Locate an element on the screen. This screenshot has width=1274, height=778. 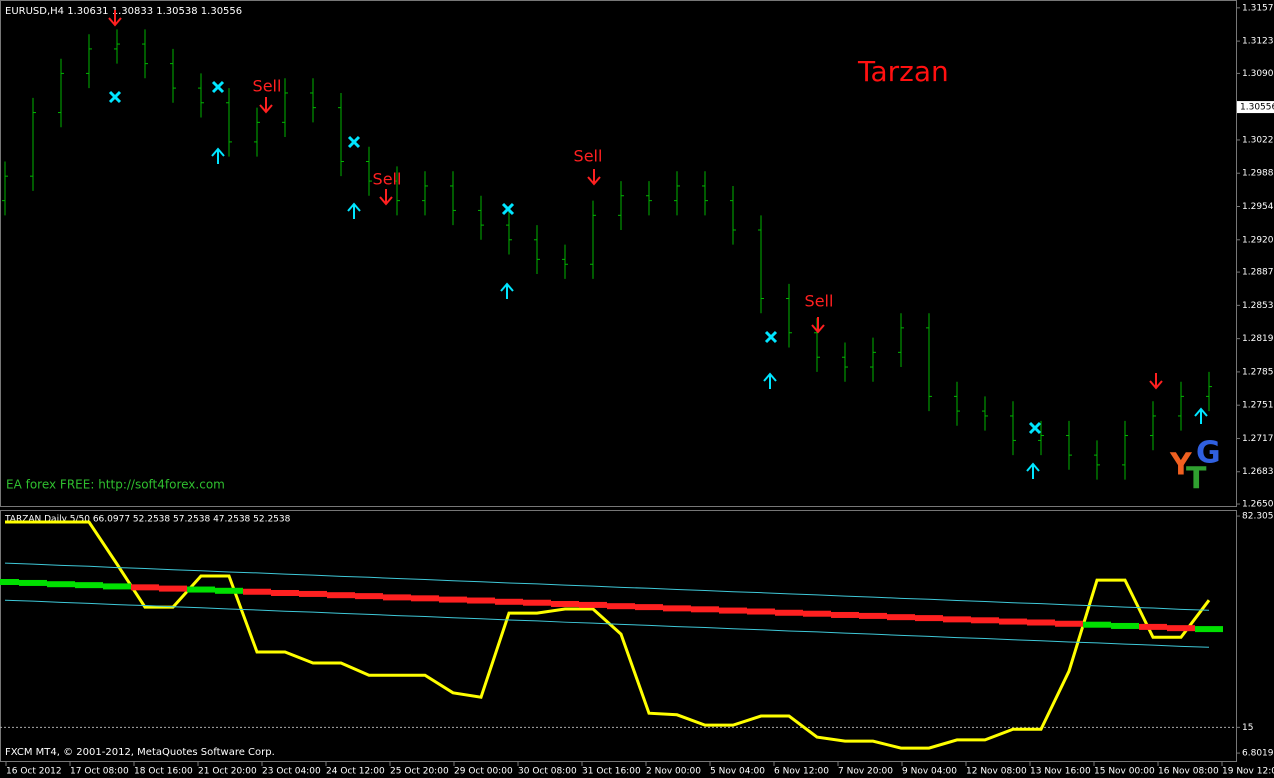
time-label: 31 Oct 16:00 is located at coordinates (611, 772).